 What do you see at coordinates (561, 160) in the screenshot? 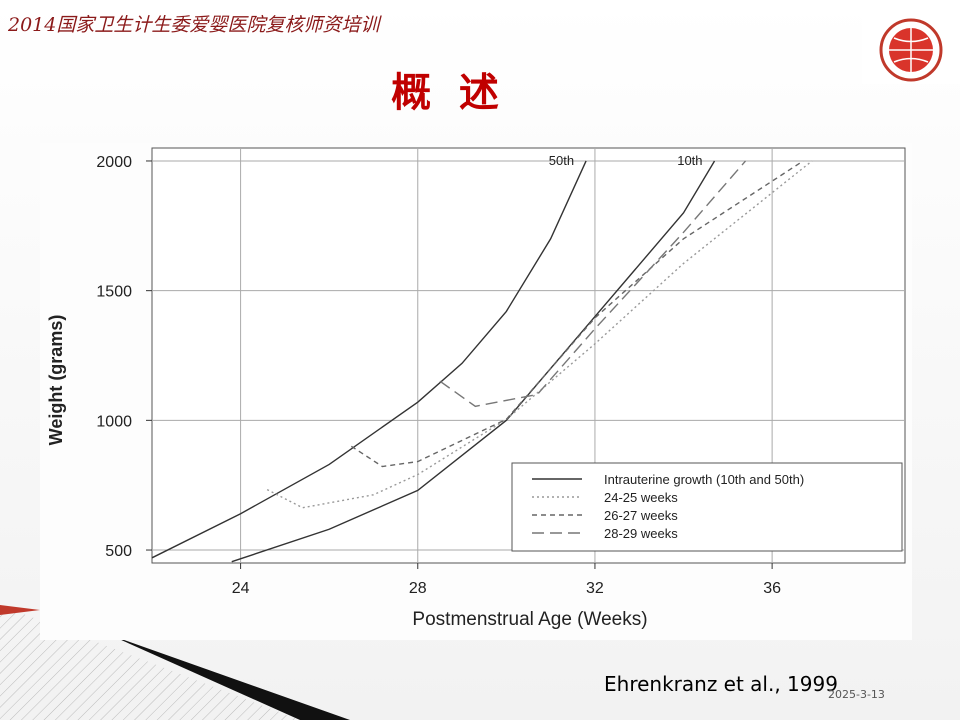
I see `curve-label: 50th` at bounding box center [561, 160].